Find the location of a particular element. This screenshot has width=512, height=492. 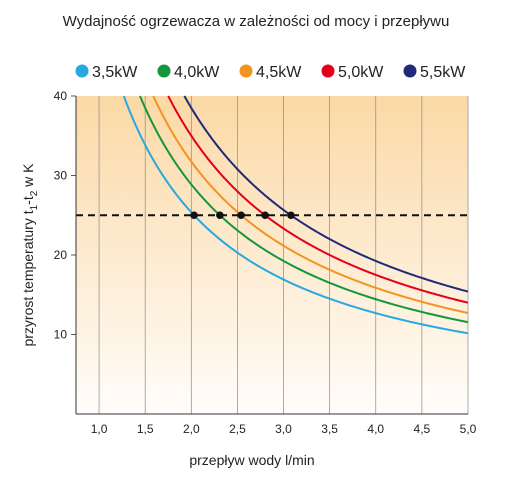

y-tick-labels: 10 20 30 40 is located at coordinates (61, 215).